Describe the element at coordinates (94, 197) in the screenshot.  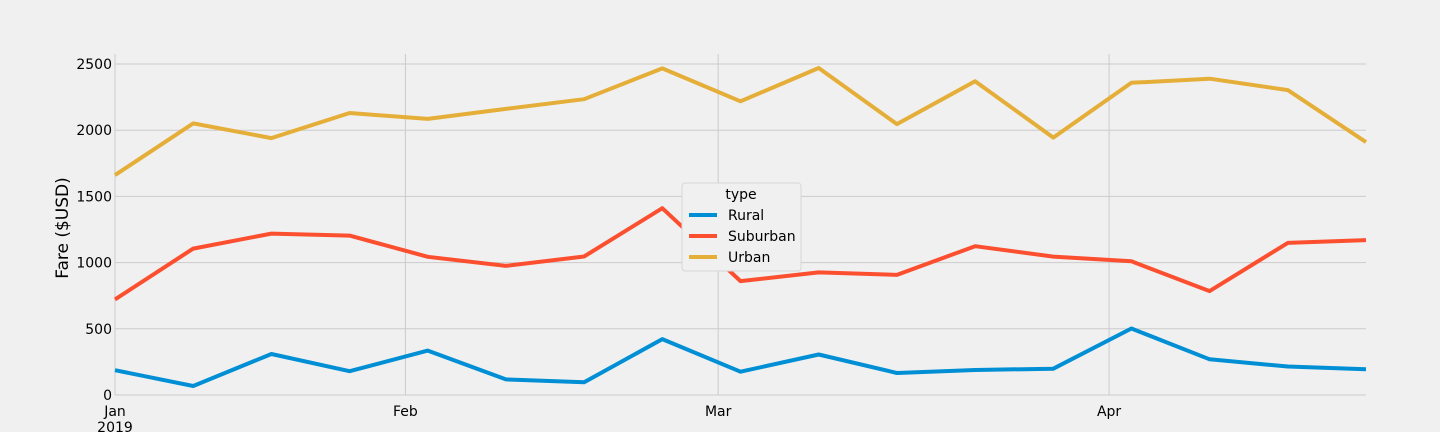
I see `y-tick-label: 1500` at that location.